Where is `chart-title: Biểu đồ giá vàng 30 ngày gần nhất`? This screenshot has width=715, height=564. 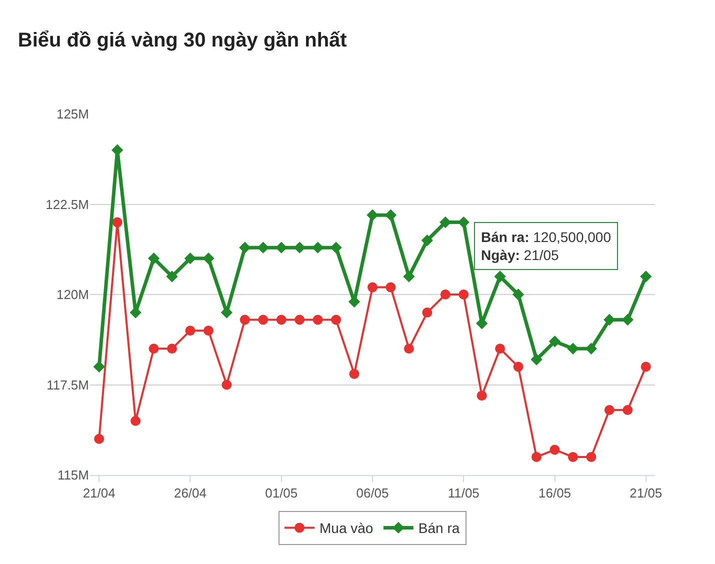
chart-title: Biểu đồ giá vàng 30 ngày gần nhất is located at coordinates (183, 40).